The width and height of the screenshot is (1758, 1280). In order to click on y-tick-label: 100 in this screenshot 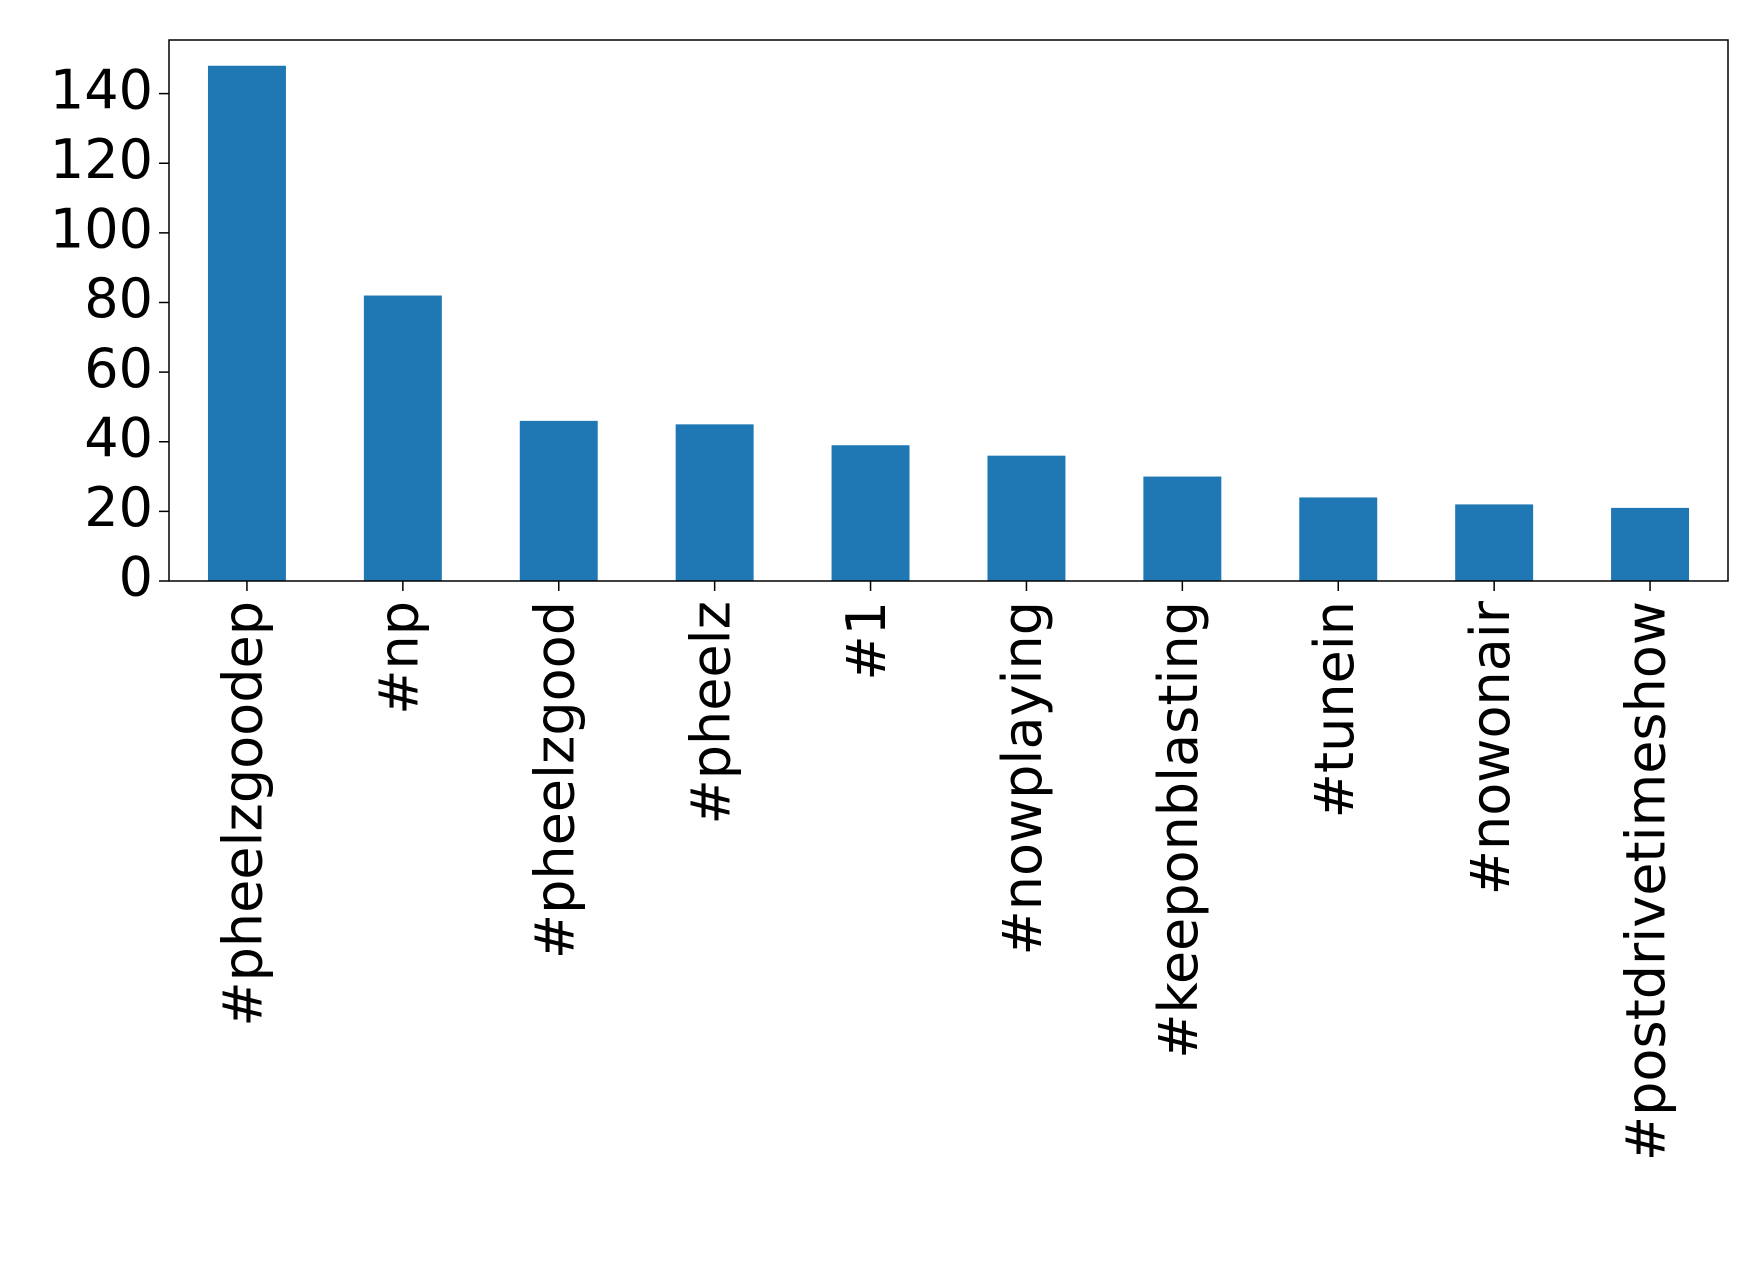, I will do `click(101, 229)`.